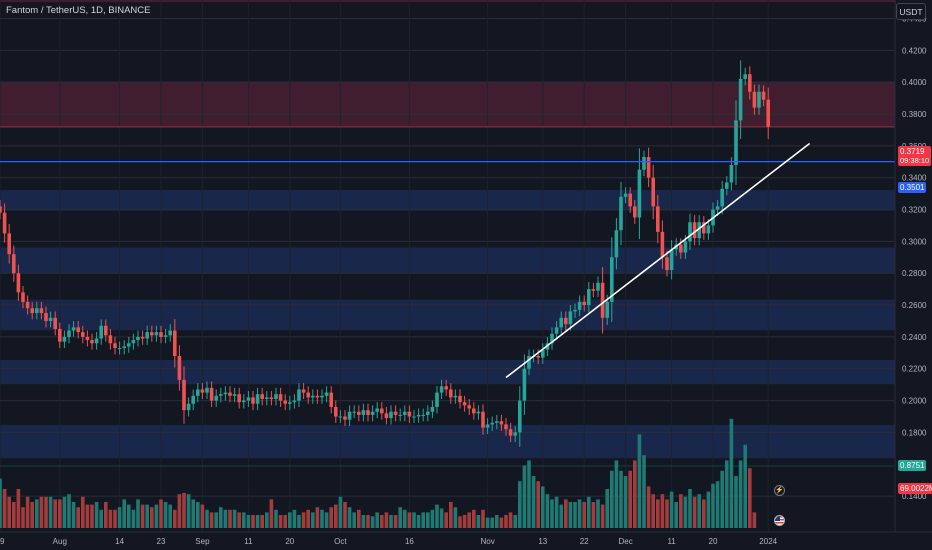 Image resolution: width=932 pixels, height=550 pixels. What do you see at coordinates (779, 490) in the screenshot?
I see `lightning-icon: ⚡` at bounding box center [779, 490].